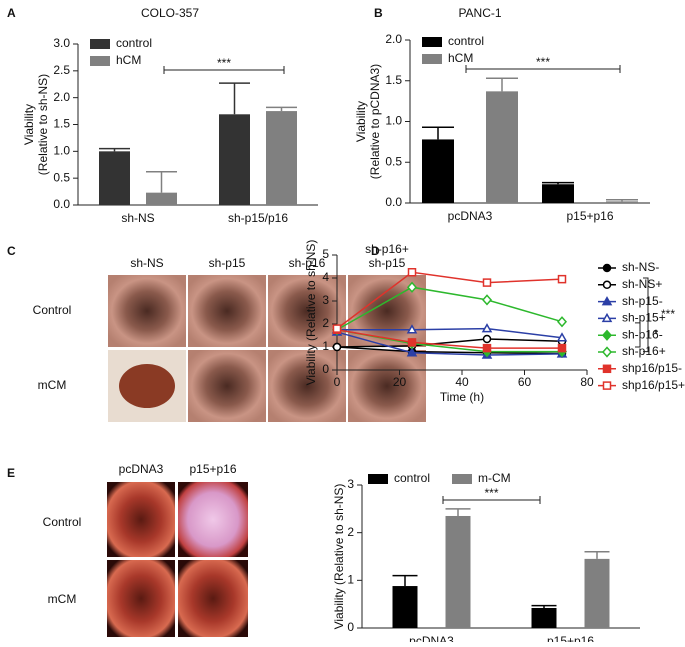 This screenshot has width=685, height=647. Describe the element at coordinates (141, 469) in the screenshot. I see `column-label: pcDNA3` at that location.